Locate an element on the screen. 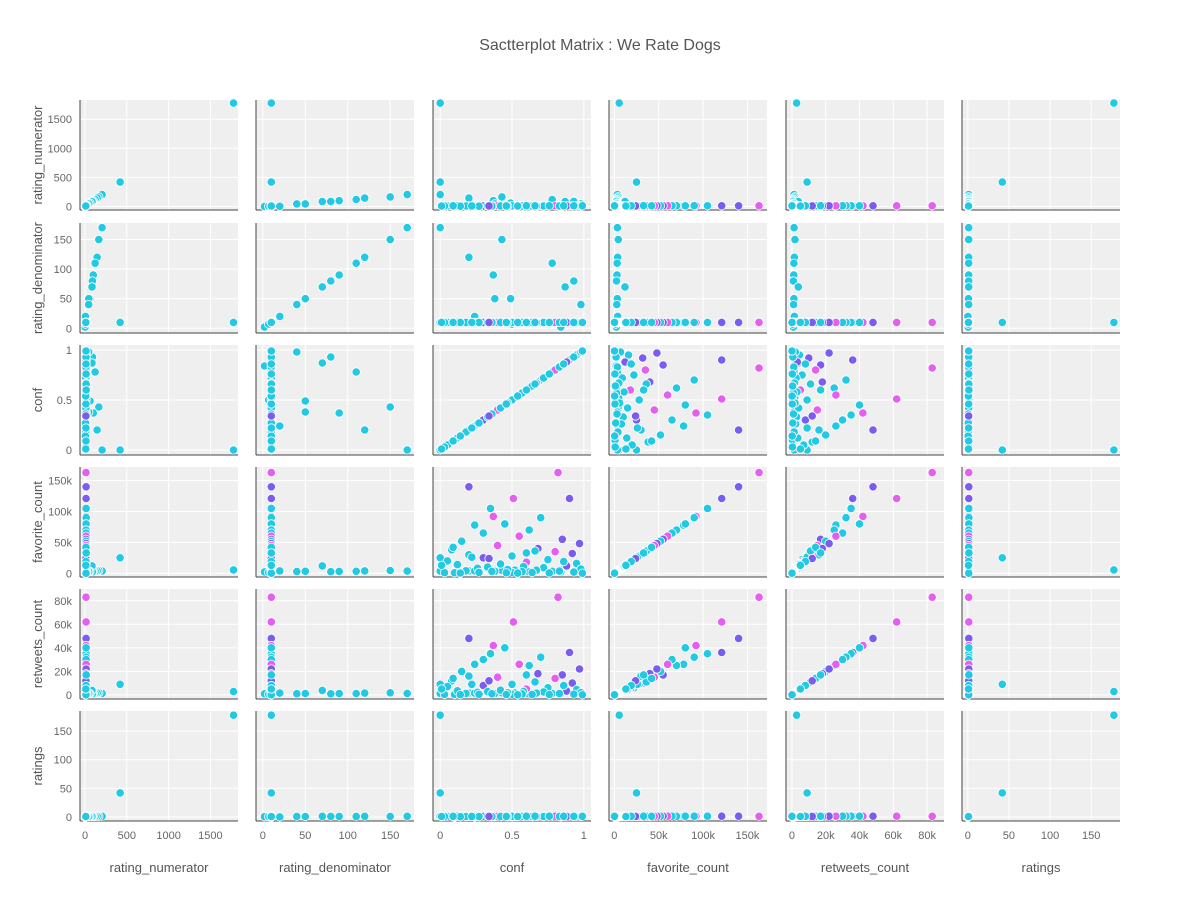  y-axis-title: rating_denominator is located at coordinates (37, 277).